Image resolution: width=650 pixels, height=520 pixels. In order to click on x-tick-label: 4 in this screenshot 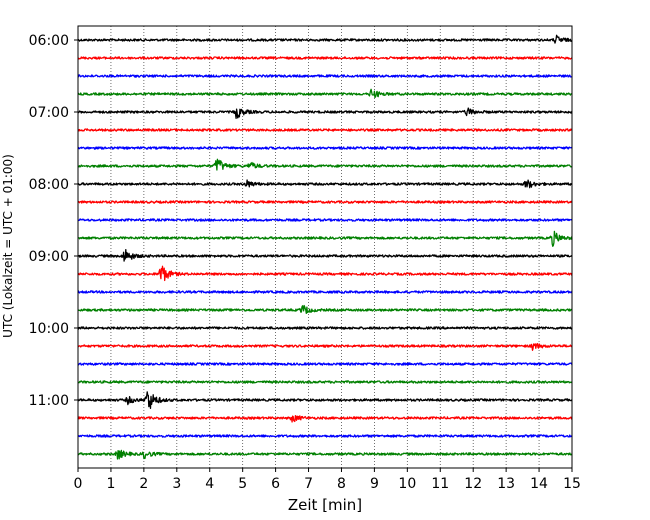, I will do `click(209, 484)`.